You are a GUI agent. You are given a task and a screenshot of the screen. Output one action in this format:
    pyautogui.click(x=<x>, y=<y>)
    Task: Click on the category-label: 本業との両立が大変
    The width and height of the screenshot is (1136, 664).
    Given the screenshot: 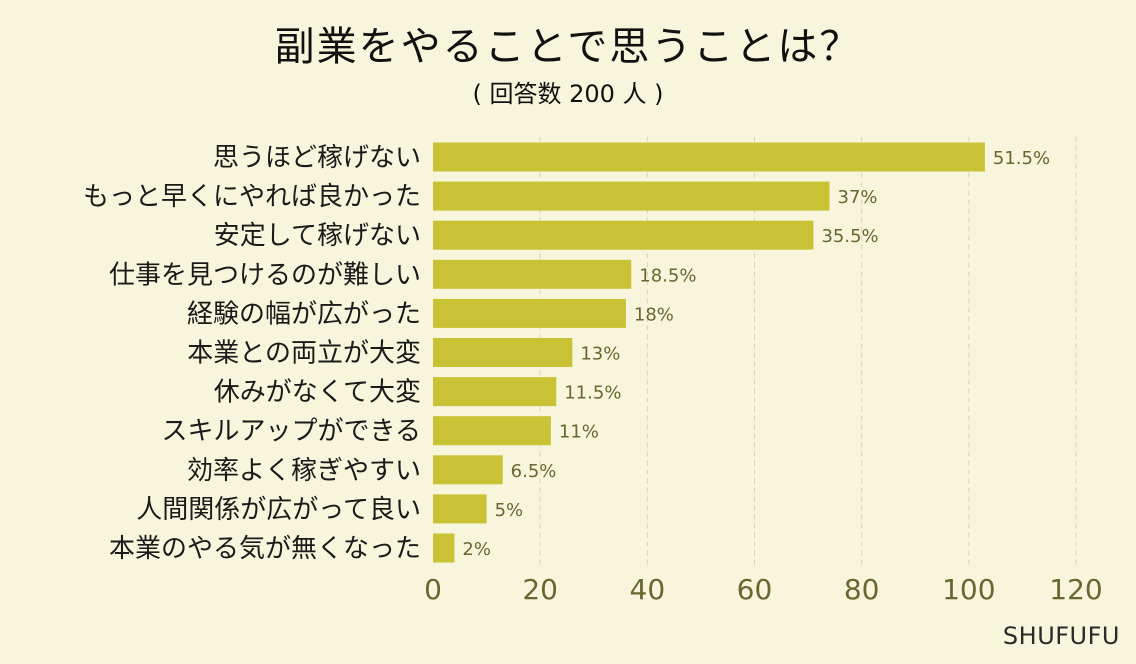 What is the action you would take?
    pyautogui.click(x=304, y=354)
    